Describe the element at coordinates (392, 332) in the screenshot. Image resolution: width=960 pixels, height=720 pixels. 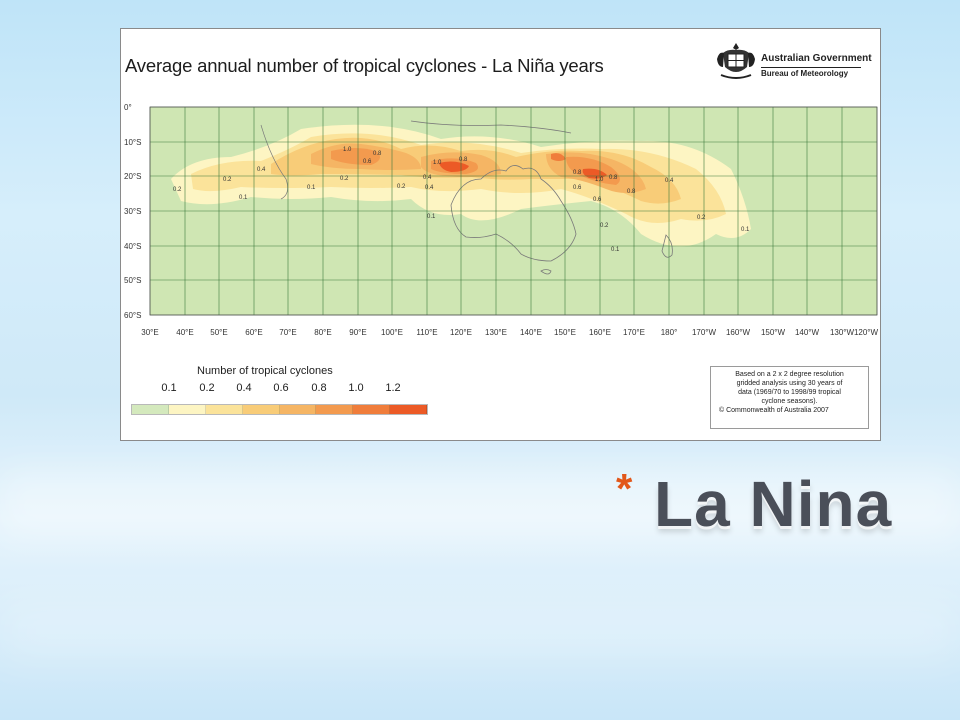
I see `longitude-label: 100°E` at that location.